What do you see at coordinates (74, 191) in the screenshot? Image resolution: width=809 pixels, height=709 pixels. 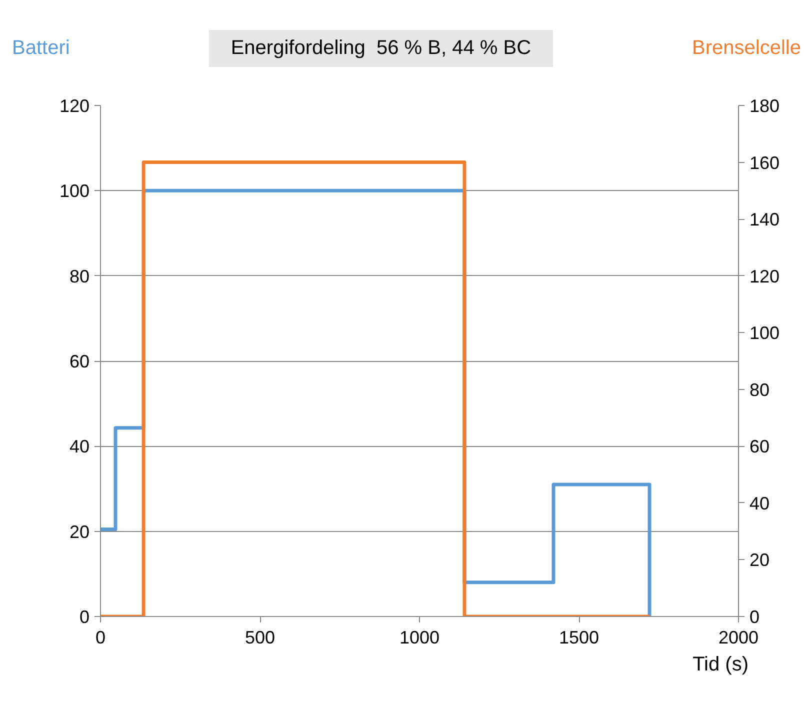 I see `y-tick-label: 100` at bounding box center [74, 191].